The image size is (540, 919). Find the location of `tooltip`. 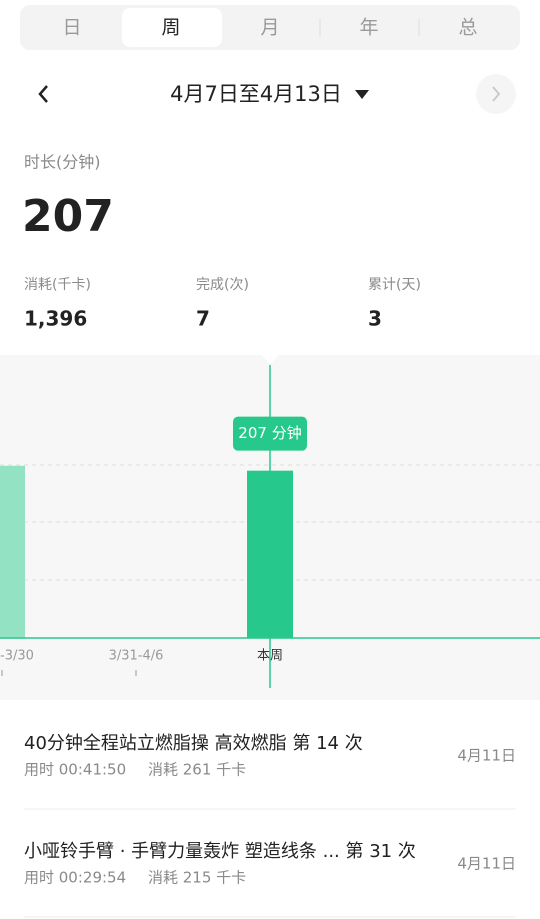

tooltip is located at coordinates (270, 433).